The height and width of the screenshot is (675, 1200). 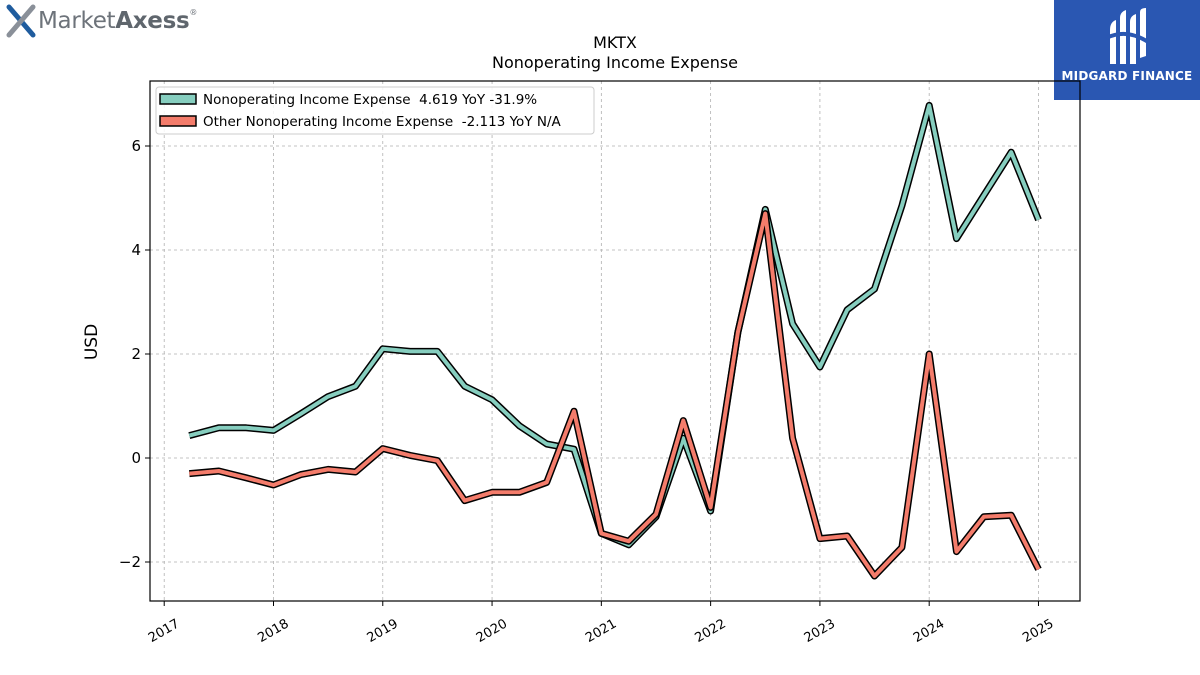 What do you see at coordinates (710, 631) in the screenshot?
I see `x-tick-label: 2022` at bounding box center [710, 631].